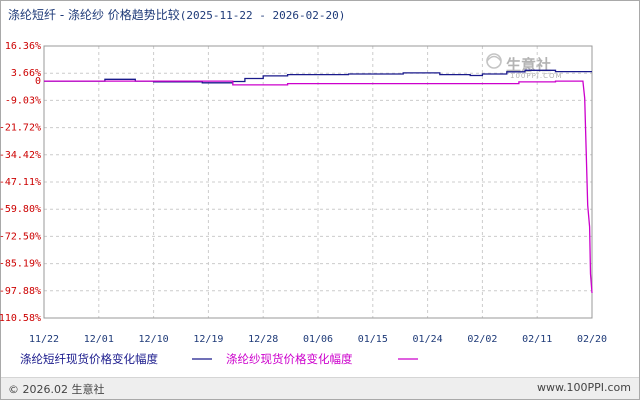 This screenshot has width=640, height=400. What do you see at coordinates (89, 359) in the screenshot?
I see `legend-label: 涤纶短纤现货价格变化幅度` at bounding box center [89, 359].